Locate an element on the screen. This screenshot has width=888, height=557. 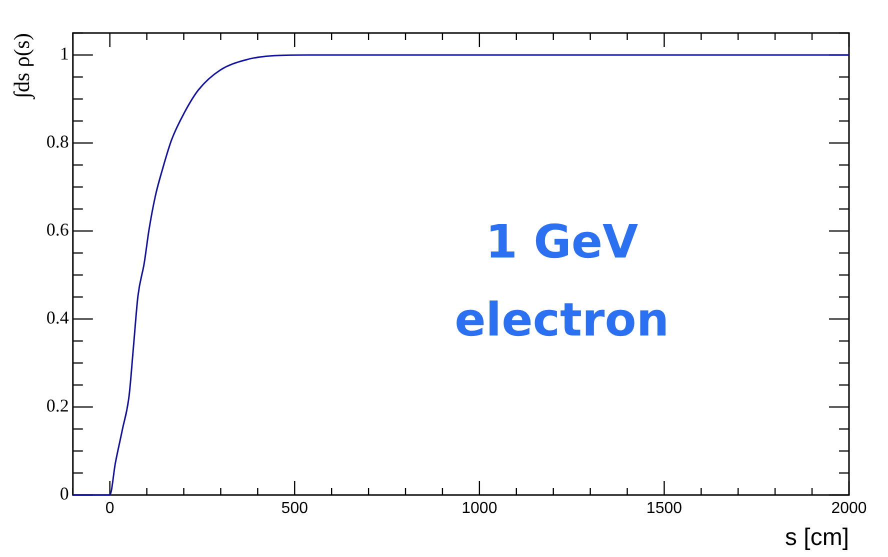
y-tick-label: 0.2 is located at coordinates (57, 406).